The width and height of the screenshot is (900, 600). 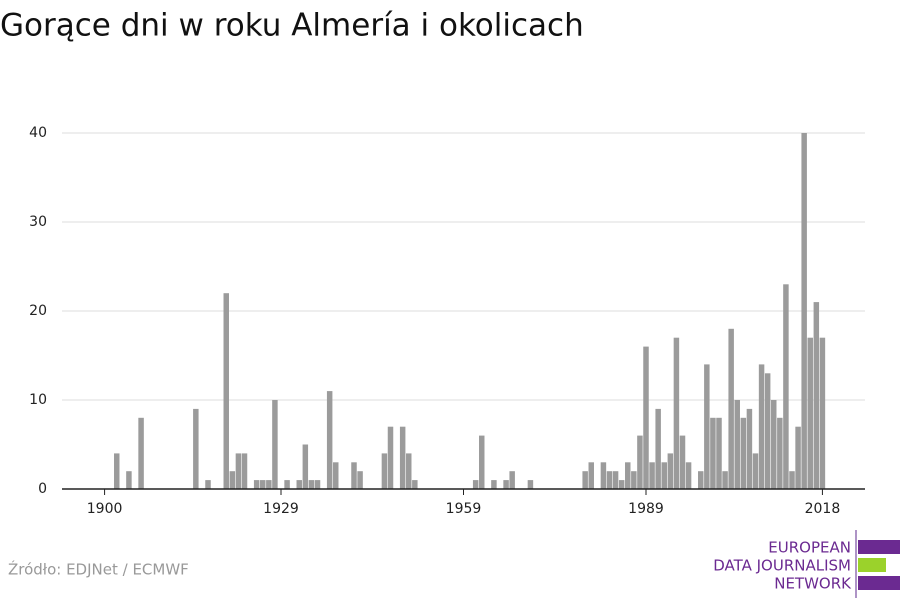 I want to click on y-tick-label: 10, so click(x=38, y=400).